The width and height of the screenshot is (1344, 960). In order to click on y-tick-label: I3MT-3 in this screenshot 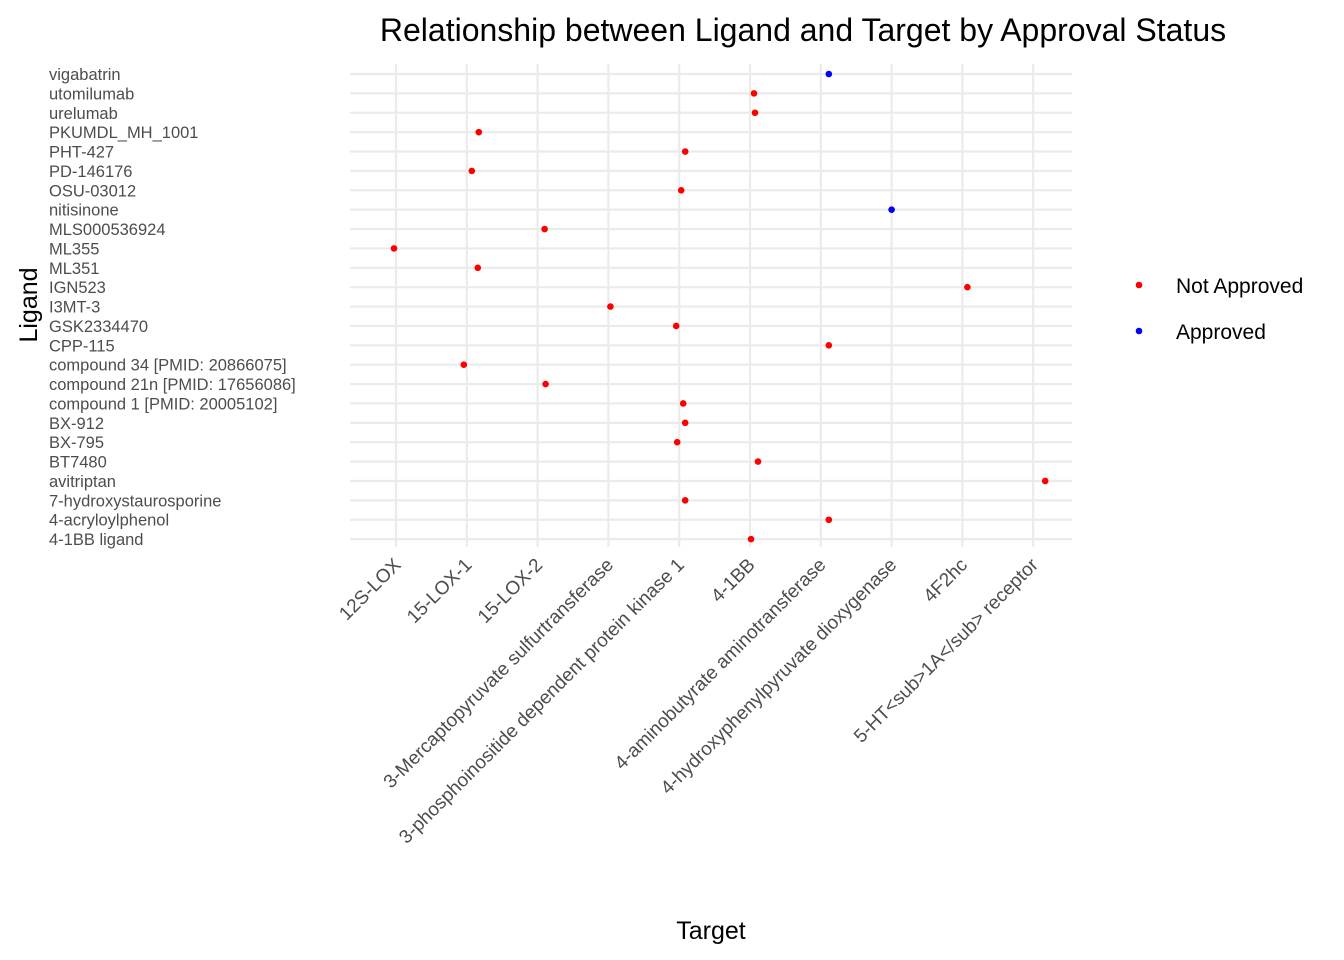, I will do `click(74, 308)`.